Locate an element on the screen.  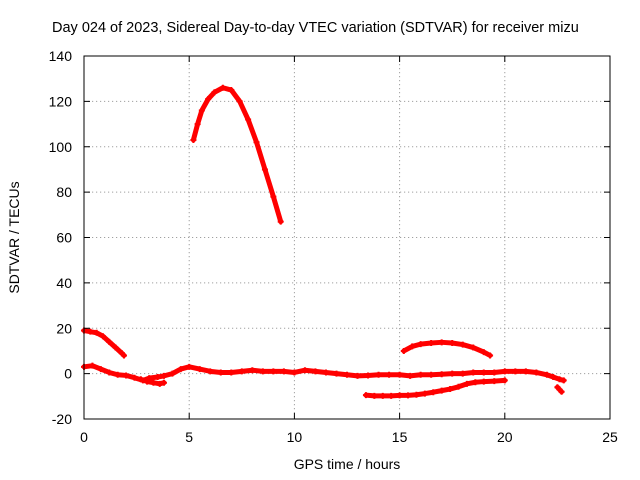
x-tick-label: 15 is located at coordinates (400, 437).